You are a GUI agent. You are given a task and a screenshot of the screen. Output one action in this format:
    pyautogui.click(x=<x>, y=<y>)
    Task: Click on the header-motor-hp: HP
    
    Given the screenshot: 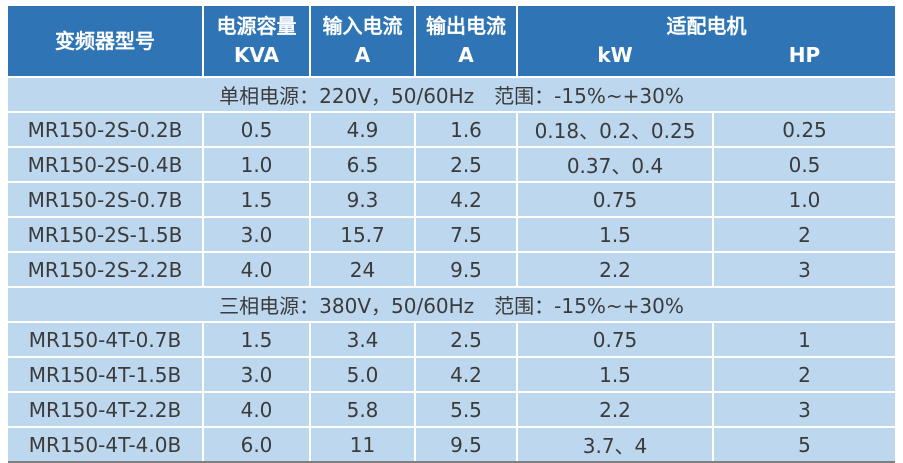 What is the action you would take?
    pyautogui.click(x=804, y=55)
    